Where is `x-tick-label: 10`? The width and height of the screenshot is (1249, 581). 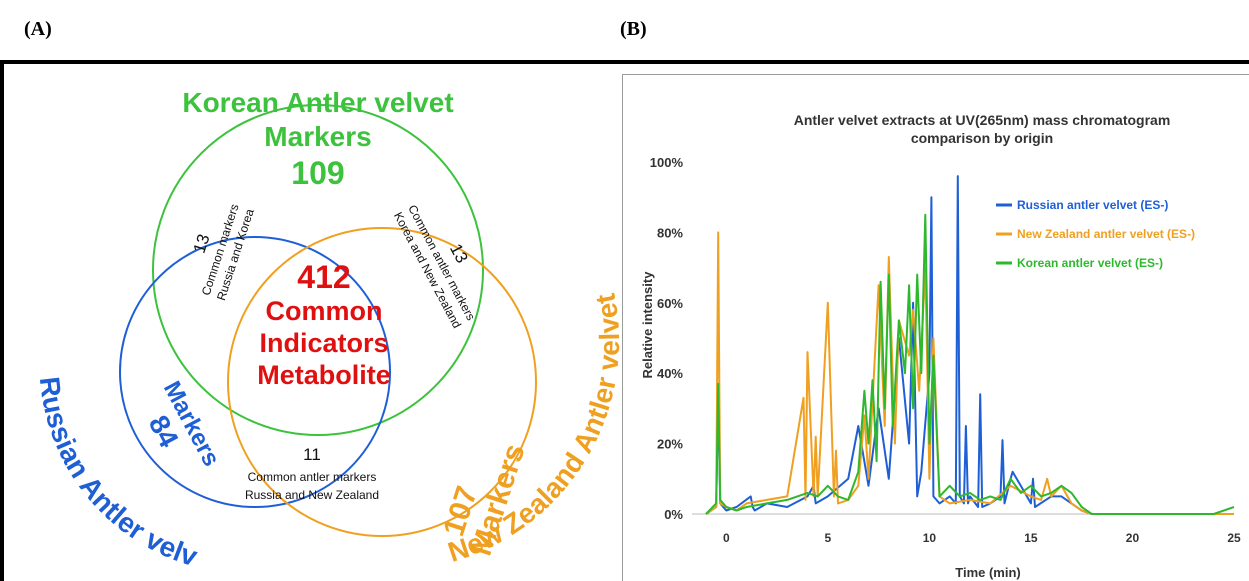
x-tick-label: 10 is located at coordinates (930, 538).